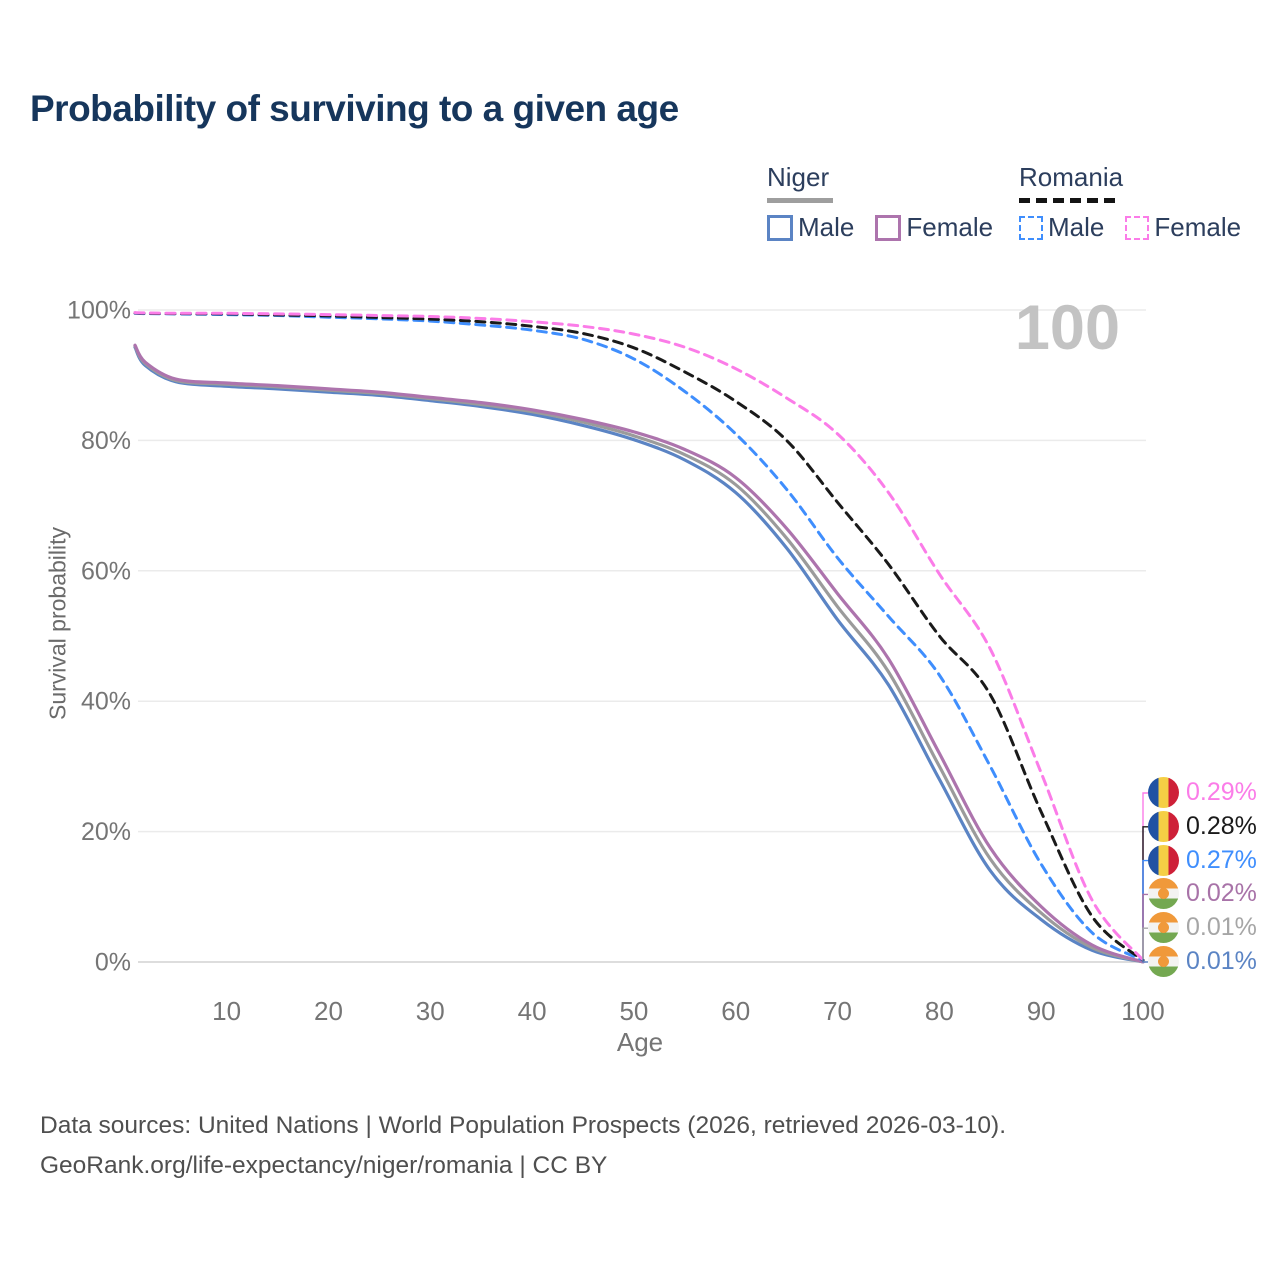 Image resolution: width=1280 pixels, height=1280 pixels. I want to click on legend-romania-title: Romania, so click(1071, 177).